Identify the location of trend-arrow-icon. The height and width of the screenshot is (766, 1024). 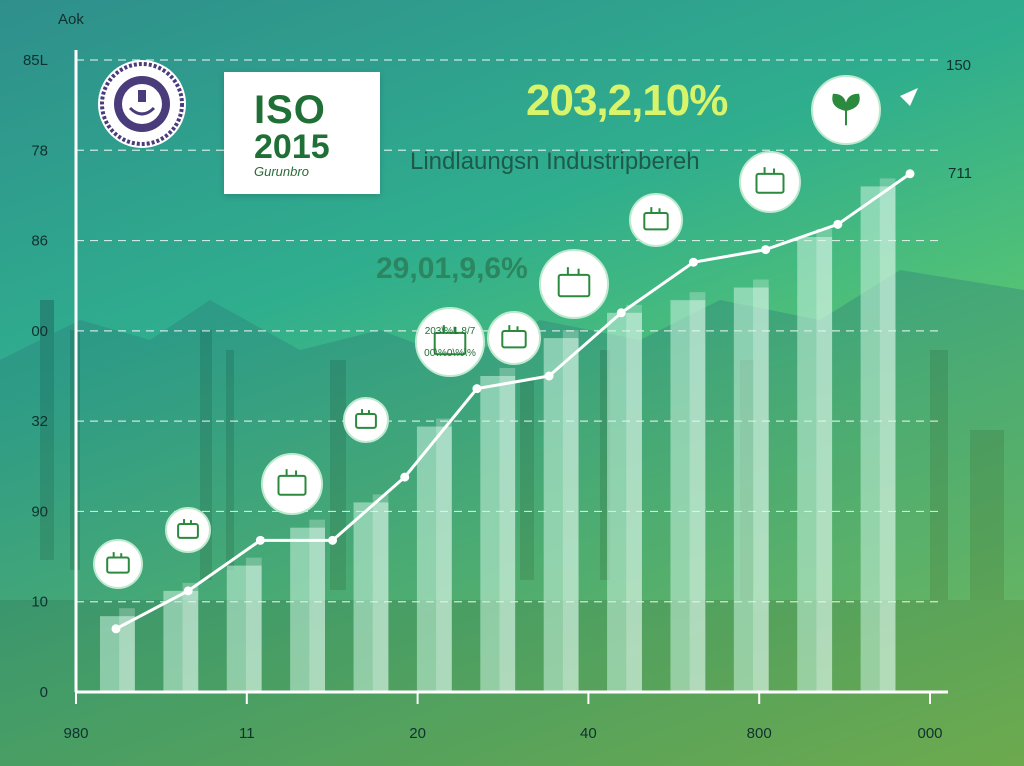
(909, 97).